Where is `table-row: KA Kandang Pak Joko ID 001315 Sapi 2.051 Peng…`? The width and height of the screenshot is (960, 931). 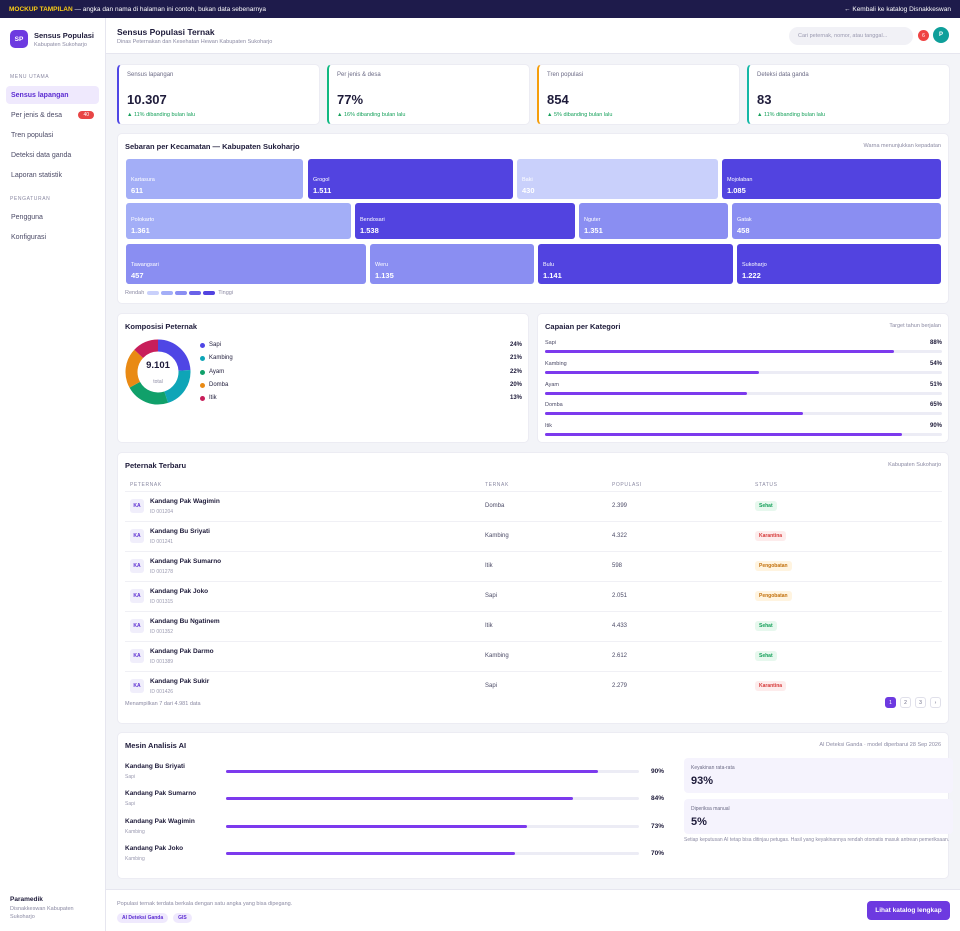 table-row: KA Kandang Pak Joko ID 001315 Sapi 2.051 Peng… is located at coordinates (533, 595).